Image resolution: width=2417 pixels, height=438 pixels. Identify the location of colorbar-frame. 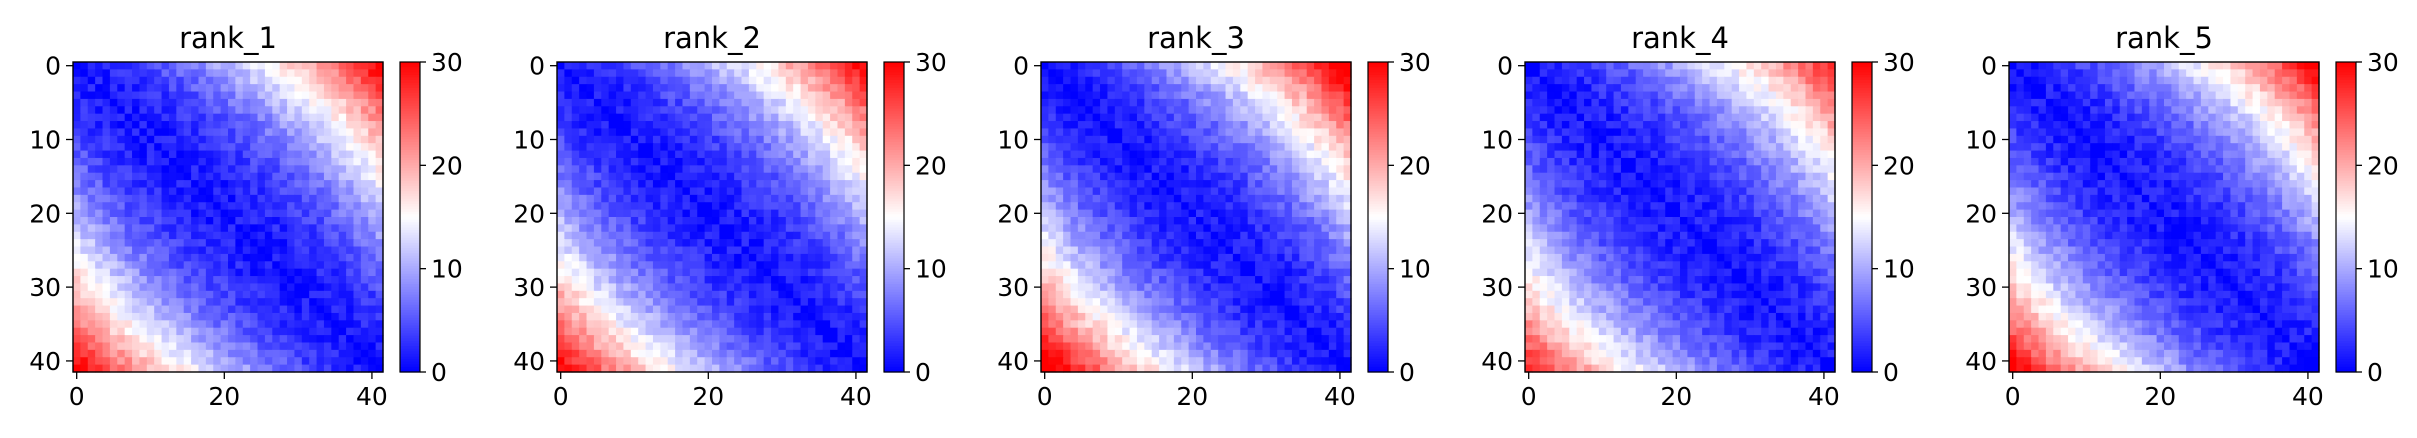
(894, 217).